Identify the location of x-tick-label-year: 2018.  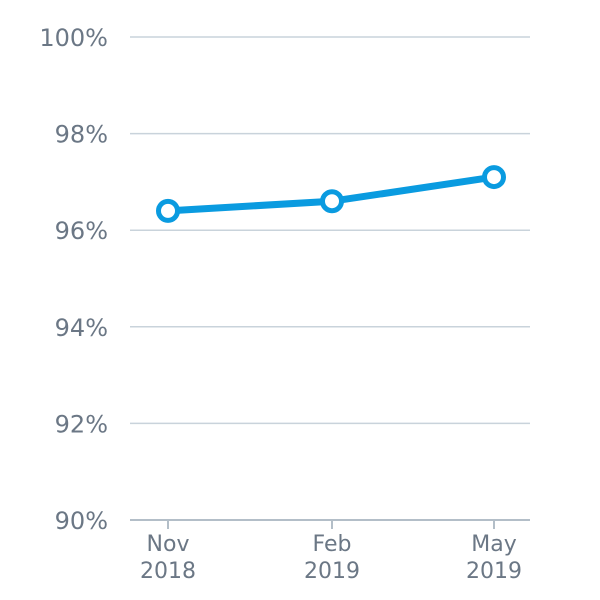
(168, 571).